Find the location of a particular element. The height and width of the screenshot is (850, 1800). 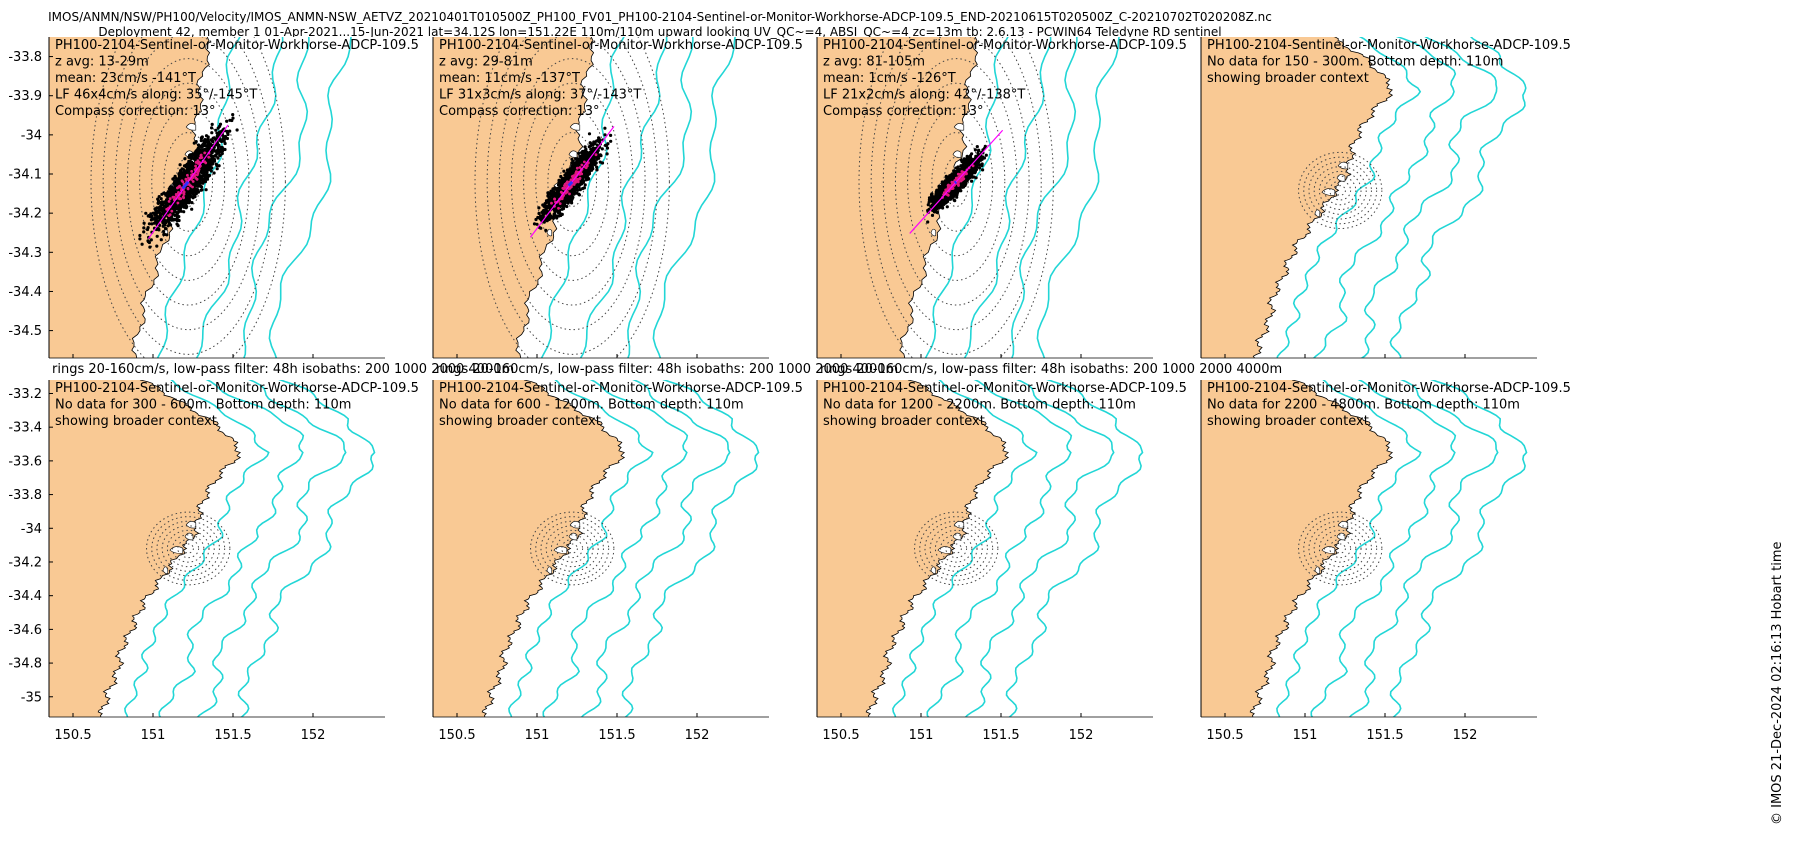

y-tick-label: -33.6 is located at coordinates (25, 461).